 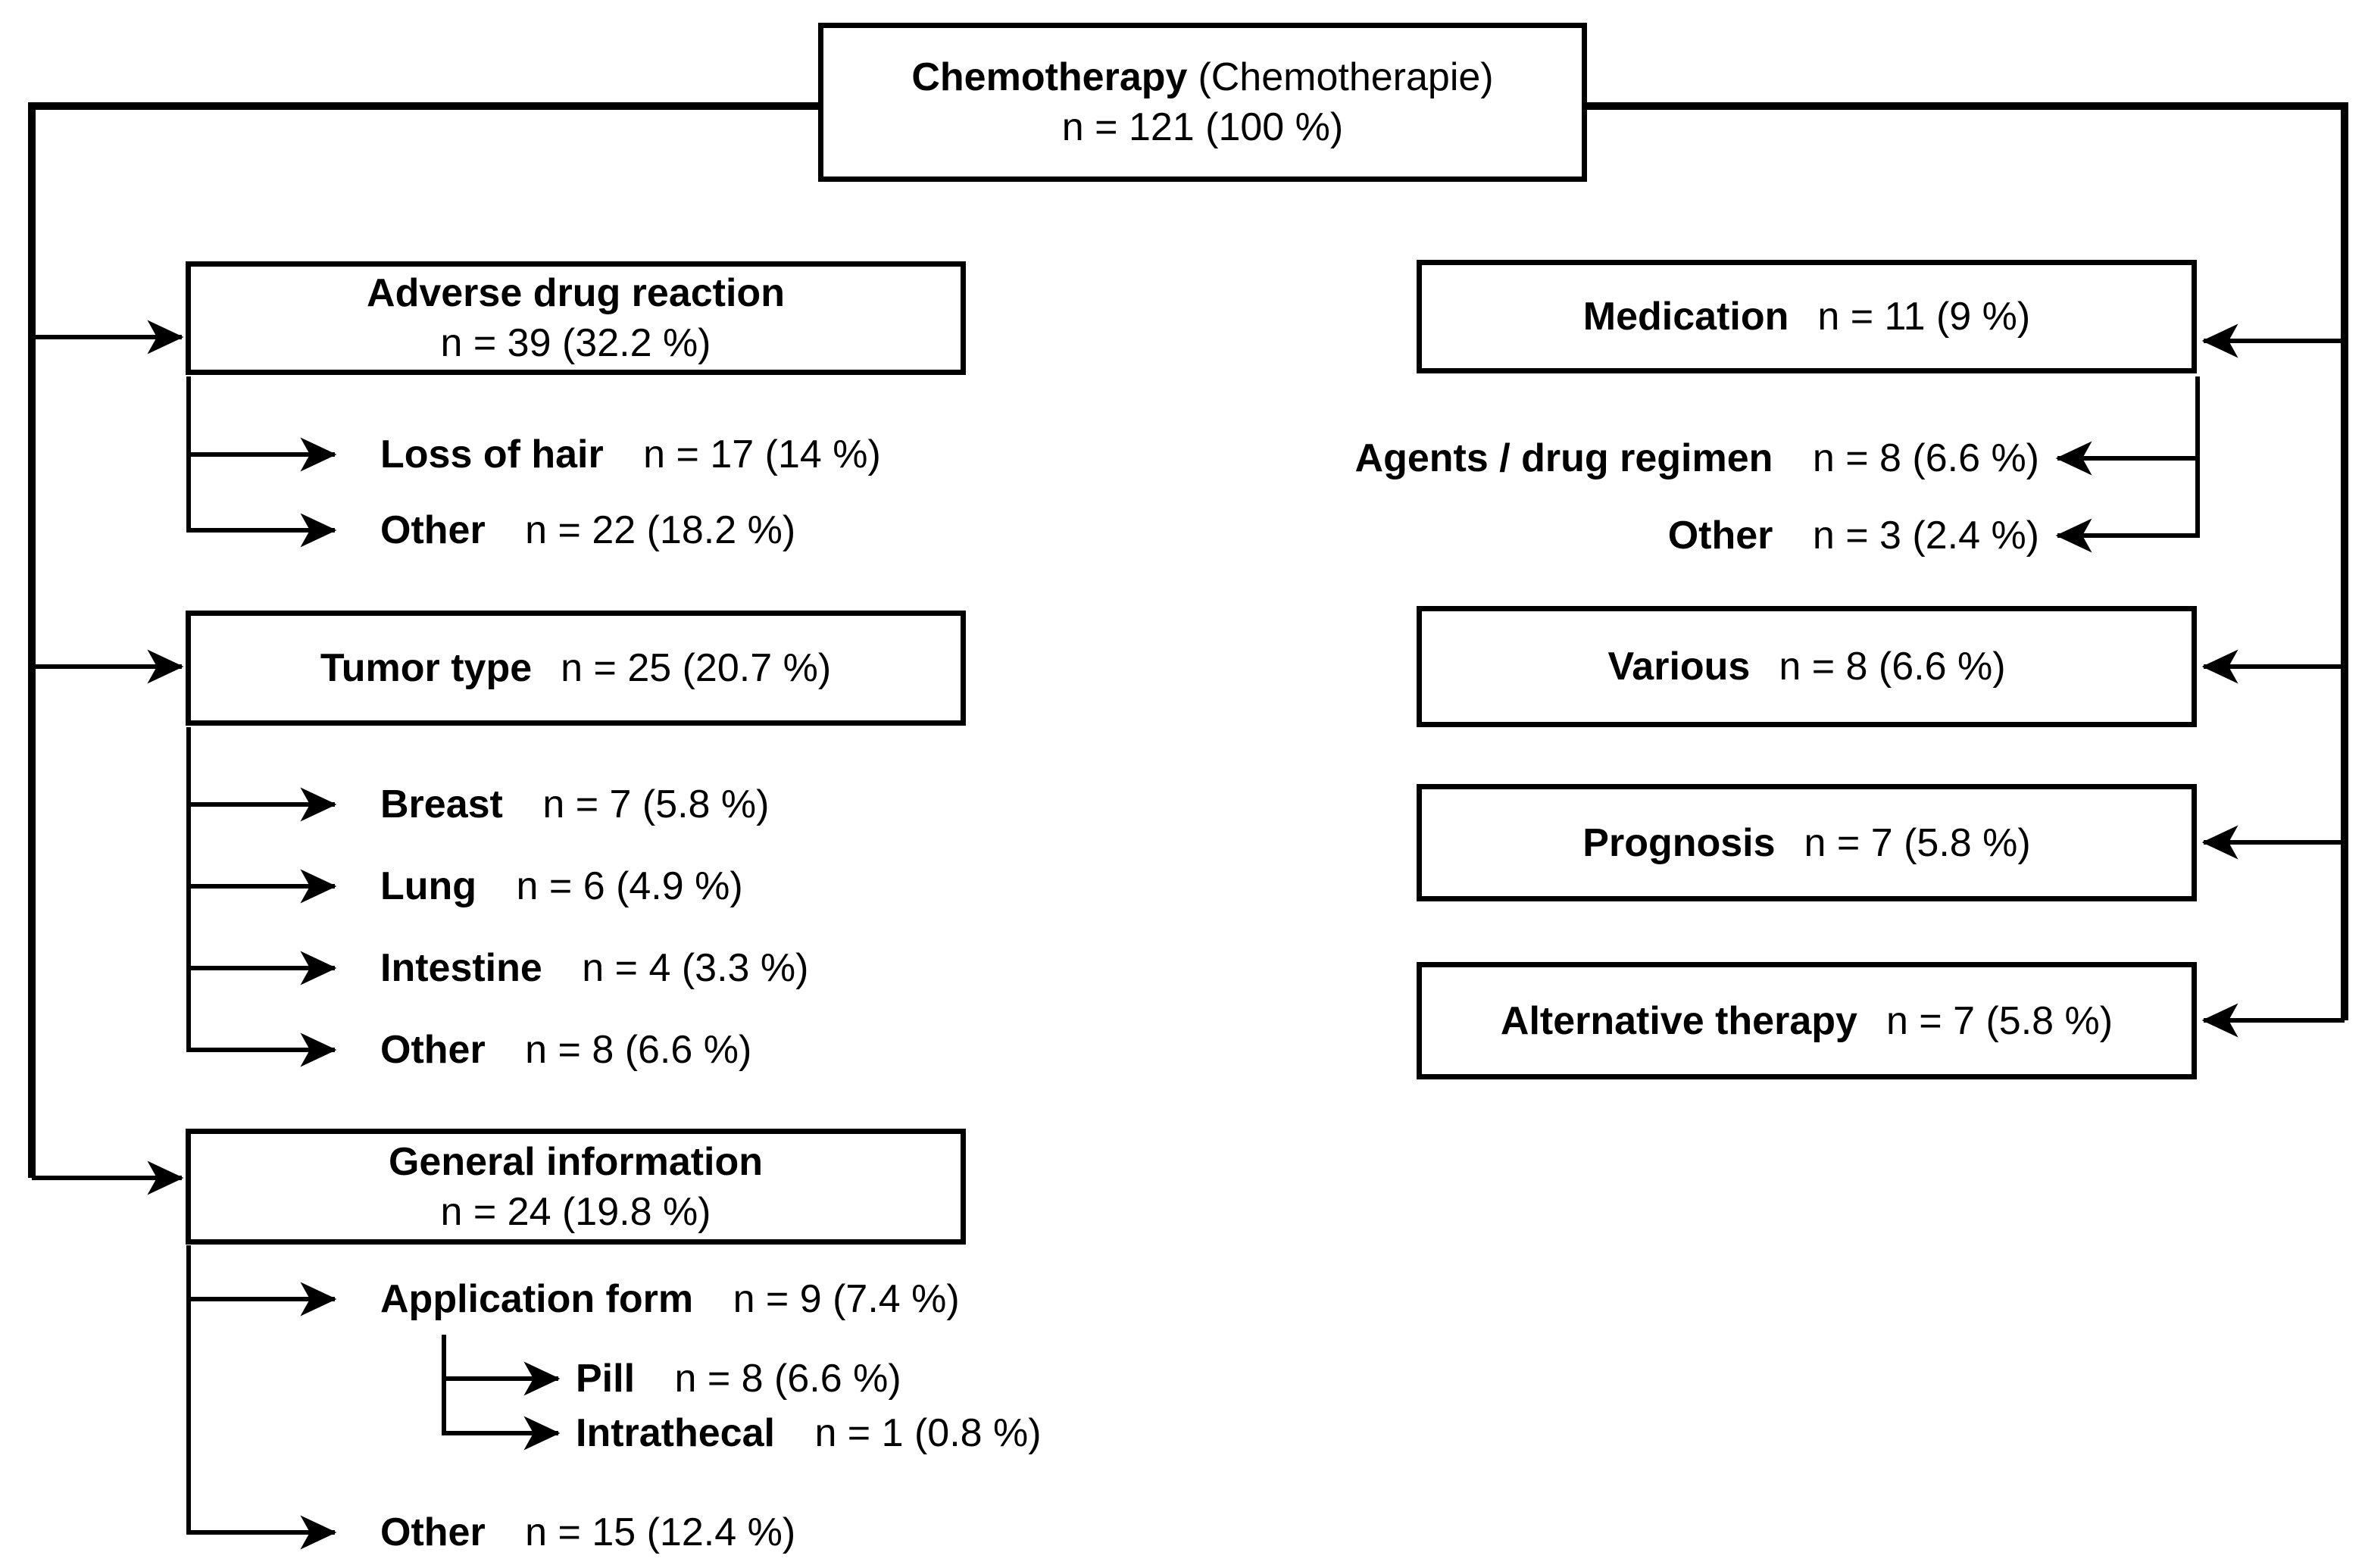 What do you see at coordinates (492, 454) in the screenshot?
I see `leaf-label: Loss of hair` at bounding box center [492, 454].